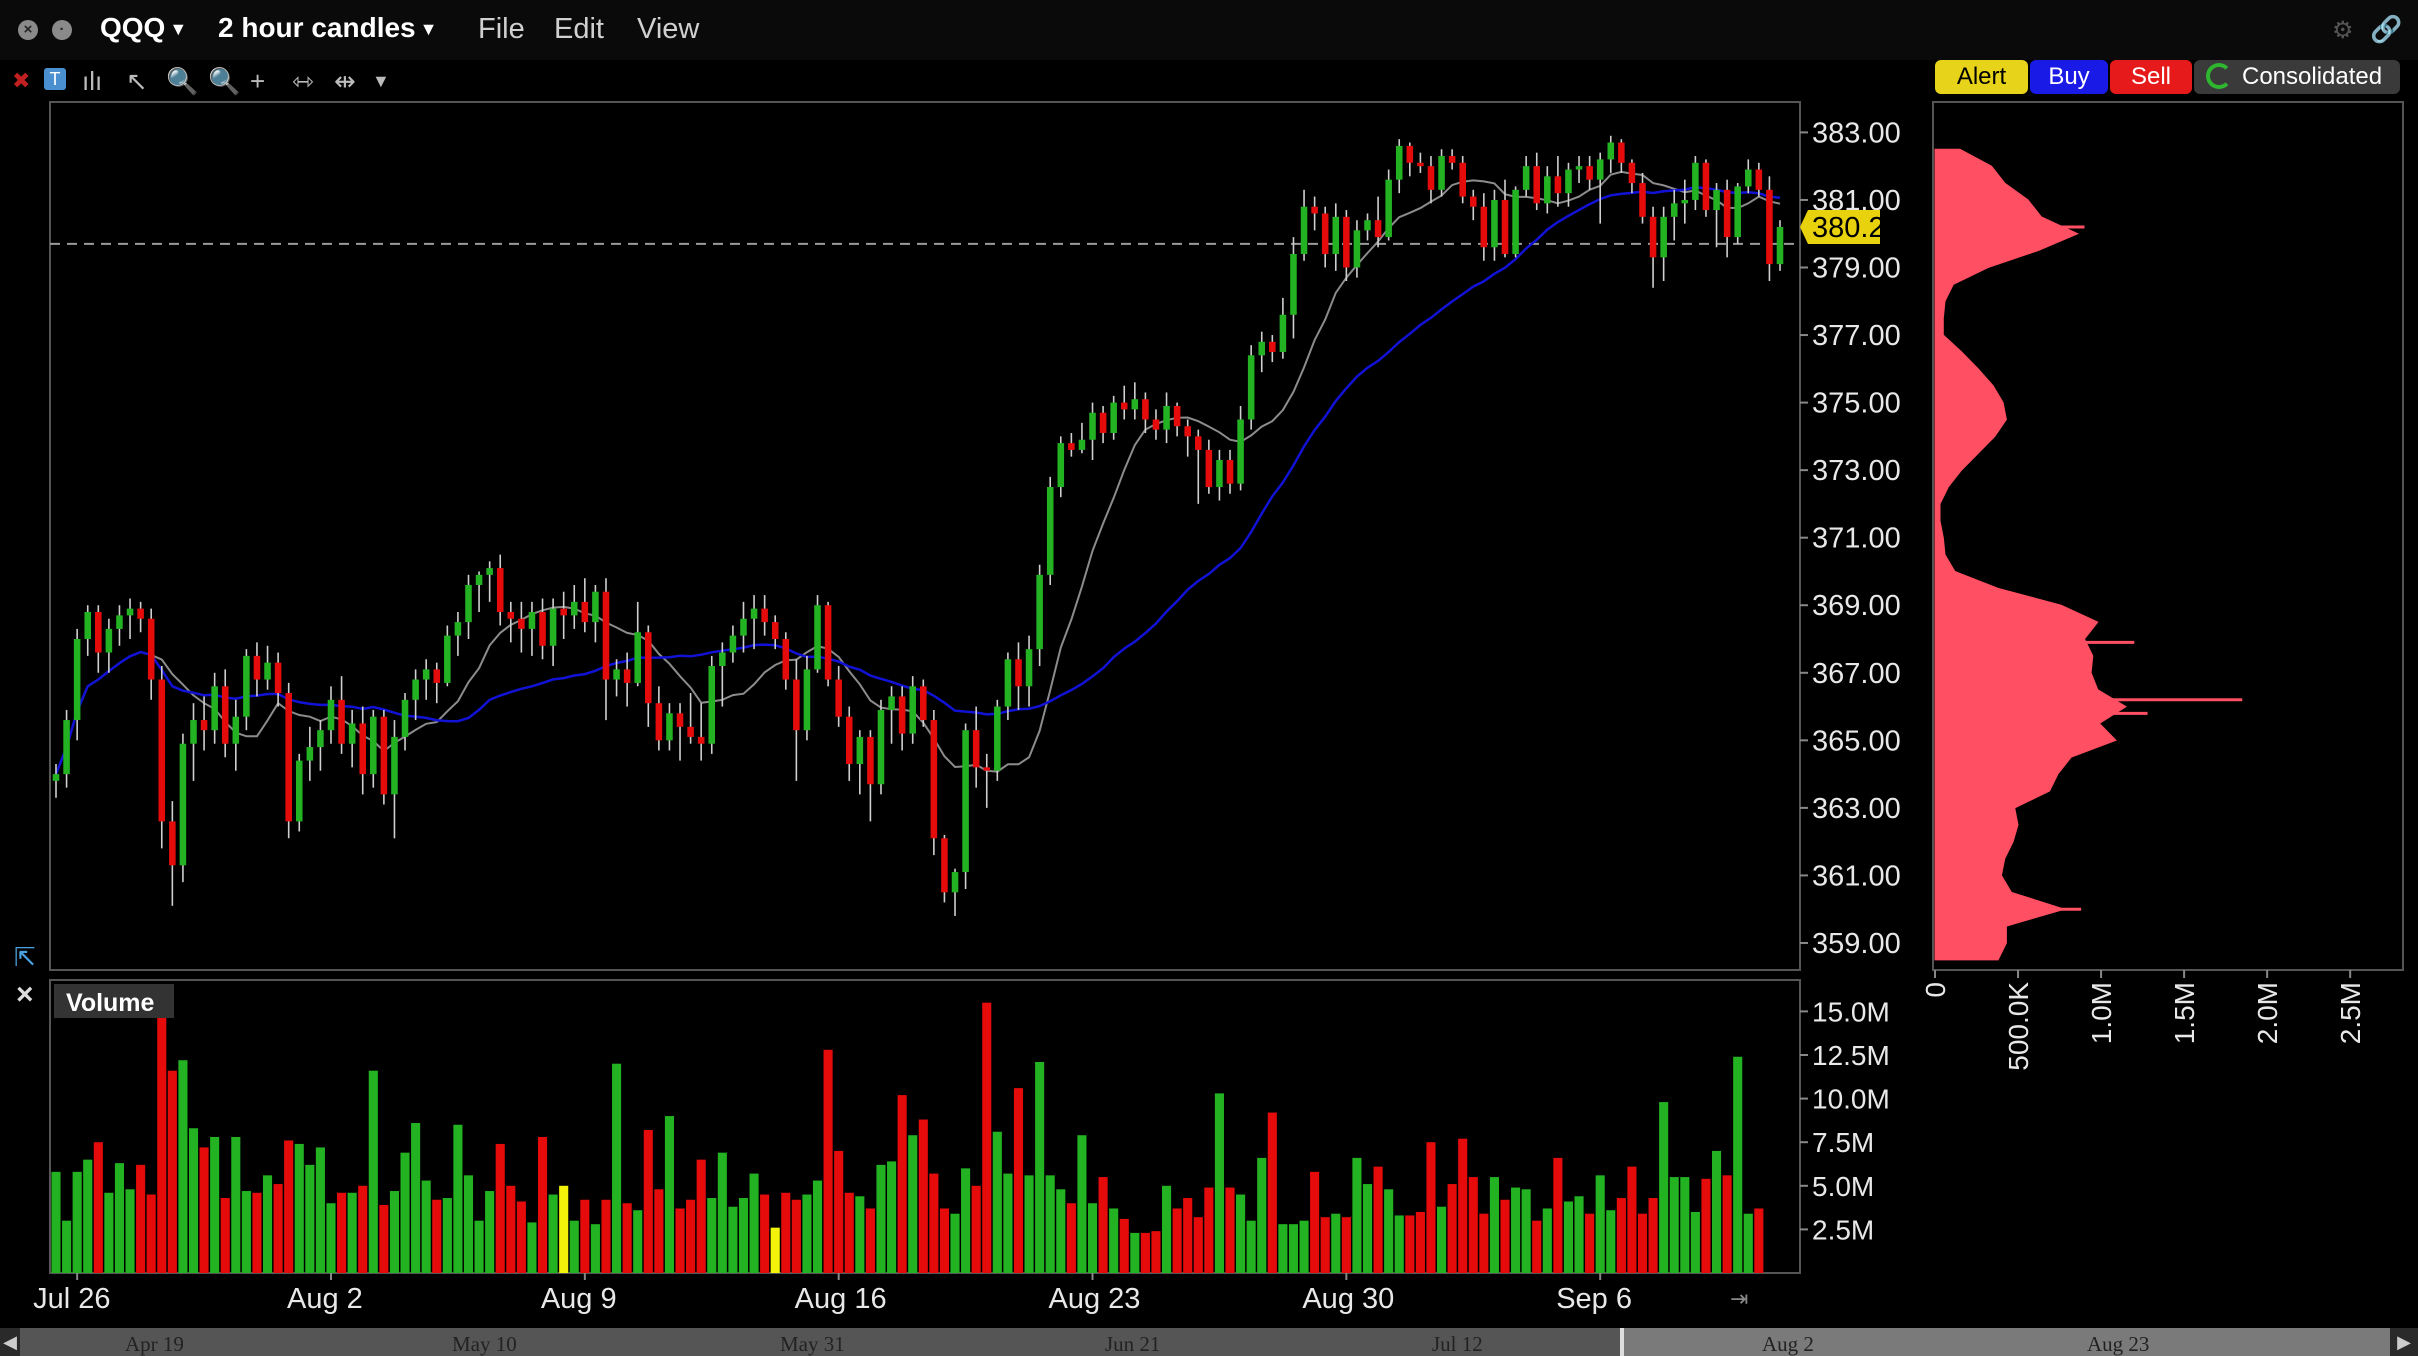 Image resolution: width=2418 pixels, height=1356 pixels. Describe the element at coordinates (182, 81) in the screenshot. I see `zoom-in-icon: 🔍` at that location.